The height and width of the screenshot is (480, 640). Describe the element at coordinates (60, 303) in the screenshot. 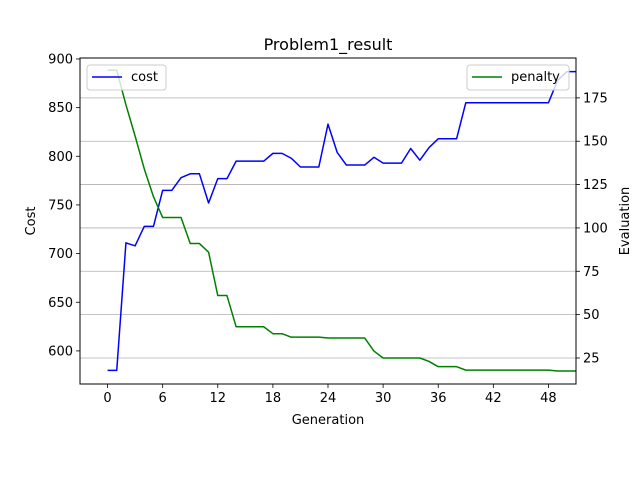

I see `left-tick-label: 650` at that location.